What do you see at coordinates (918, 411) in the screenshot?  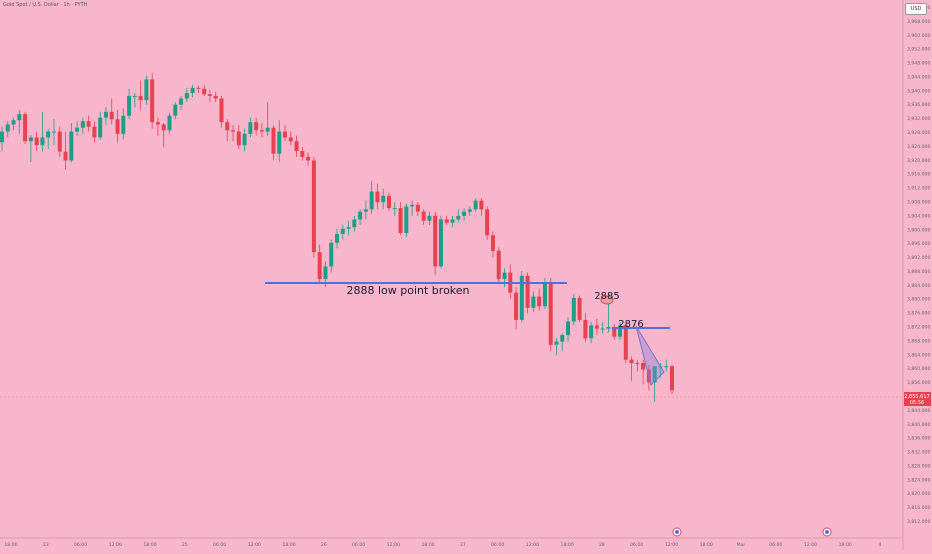 I see `y-tick-label: 3,844.000` at bounding box center [918, 411].